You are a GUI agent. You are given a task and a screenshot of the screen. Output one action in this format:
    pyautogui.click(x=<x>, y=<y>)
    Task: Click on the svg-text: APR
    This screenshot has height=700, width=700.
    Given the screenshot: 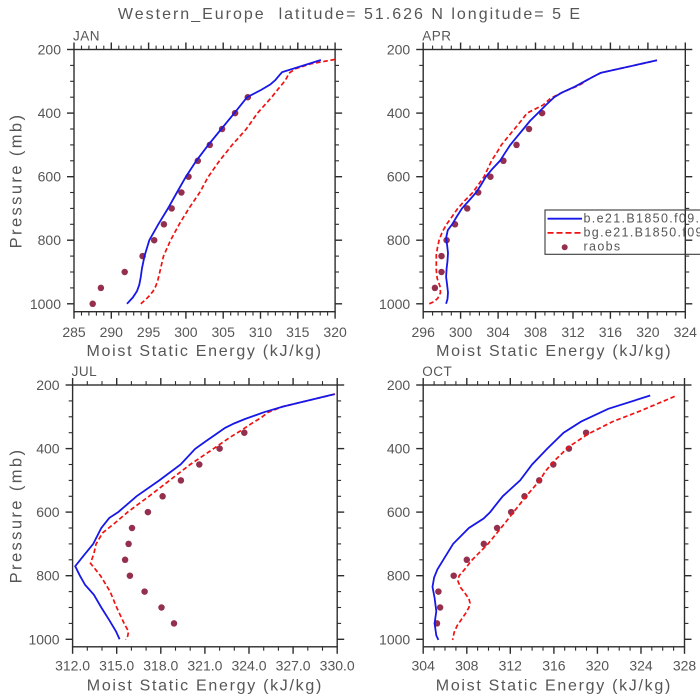 What is the action you would take?
    pyautogui.click(x=436, y=36)
    